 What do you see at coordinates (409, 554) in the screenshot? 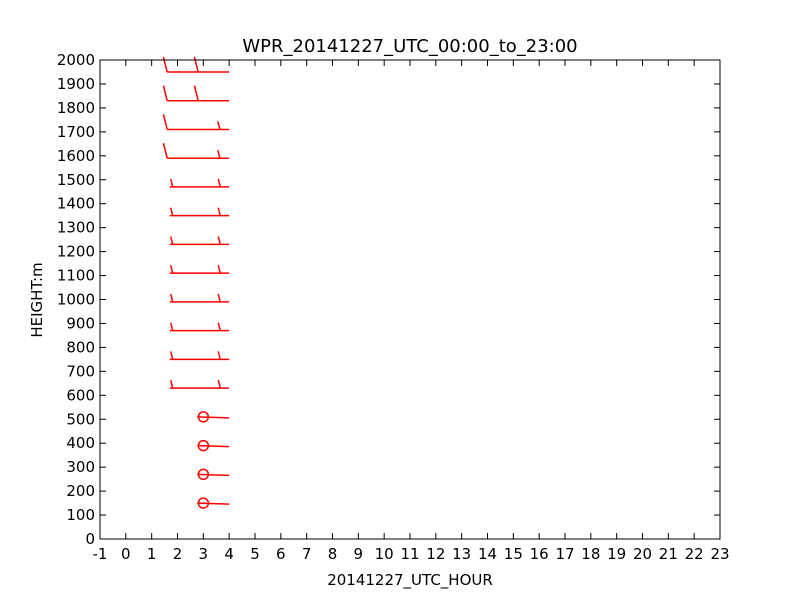
I see `x-tick-label: 11` at bounding box center [409, 554].